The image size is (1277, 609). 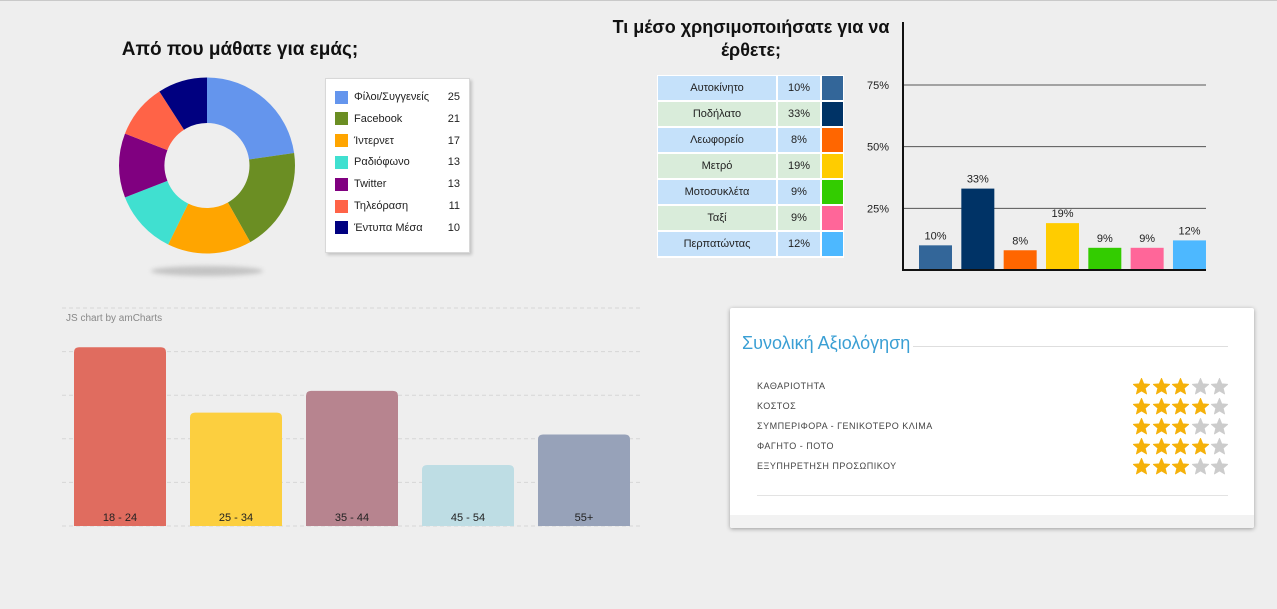 I want to click on rating-row: ΕΞΥΠΗΡΕΤΗΣΗ ΠΡΟΣΩΠΙΚΟΥ, so click(x=992, y=466).